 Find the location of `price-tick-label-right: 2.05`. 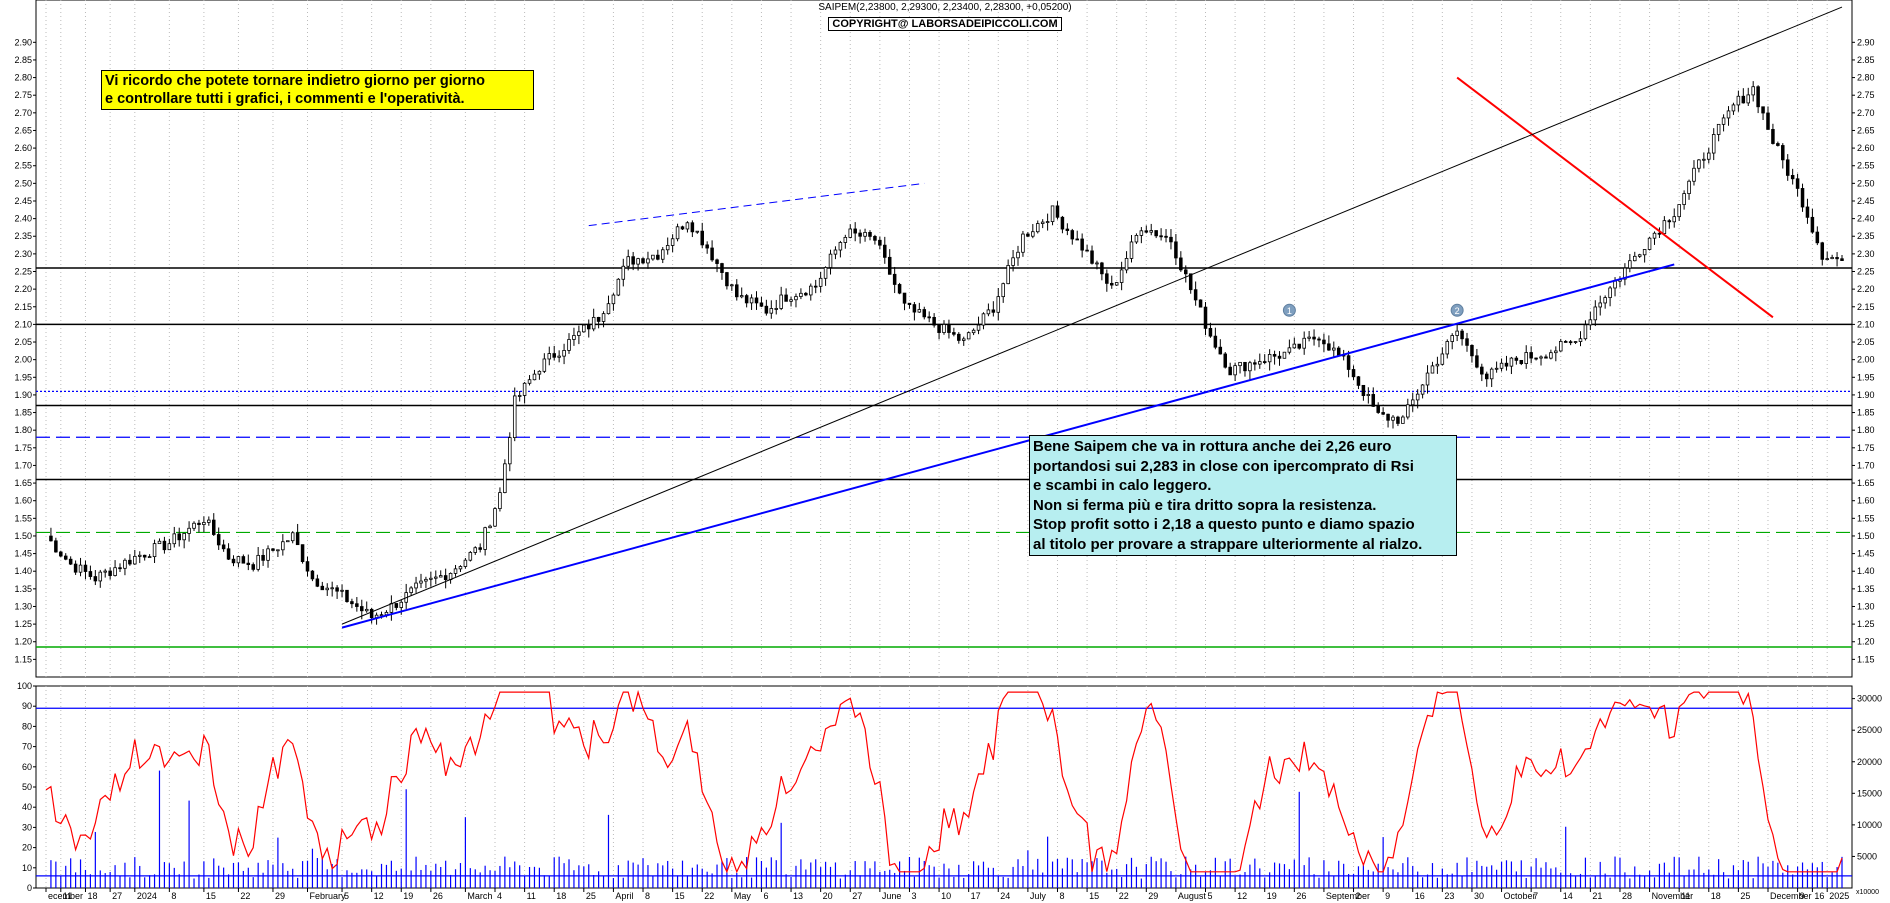

price-tick-label-right: 2.05 is located at coordinates (1866, 342).